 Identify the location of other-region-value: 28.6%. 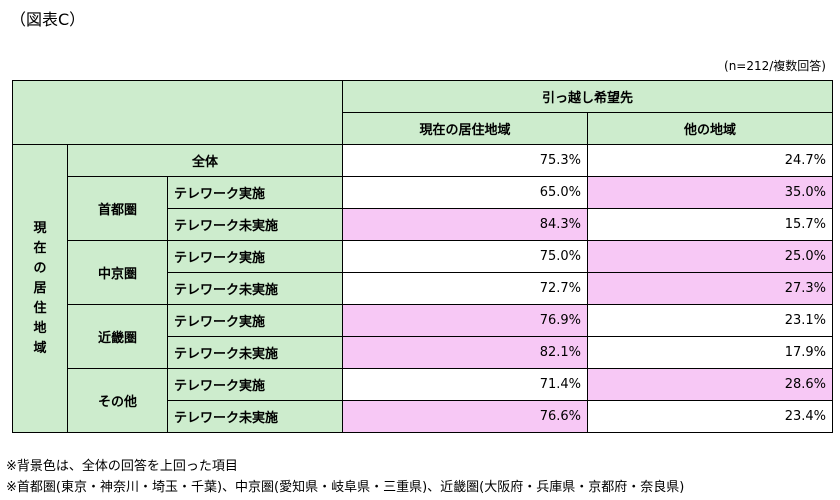
(710, 384).